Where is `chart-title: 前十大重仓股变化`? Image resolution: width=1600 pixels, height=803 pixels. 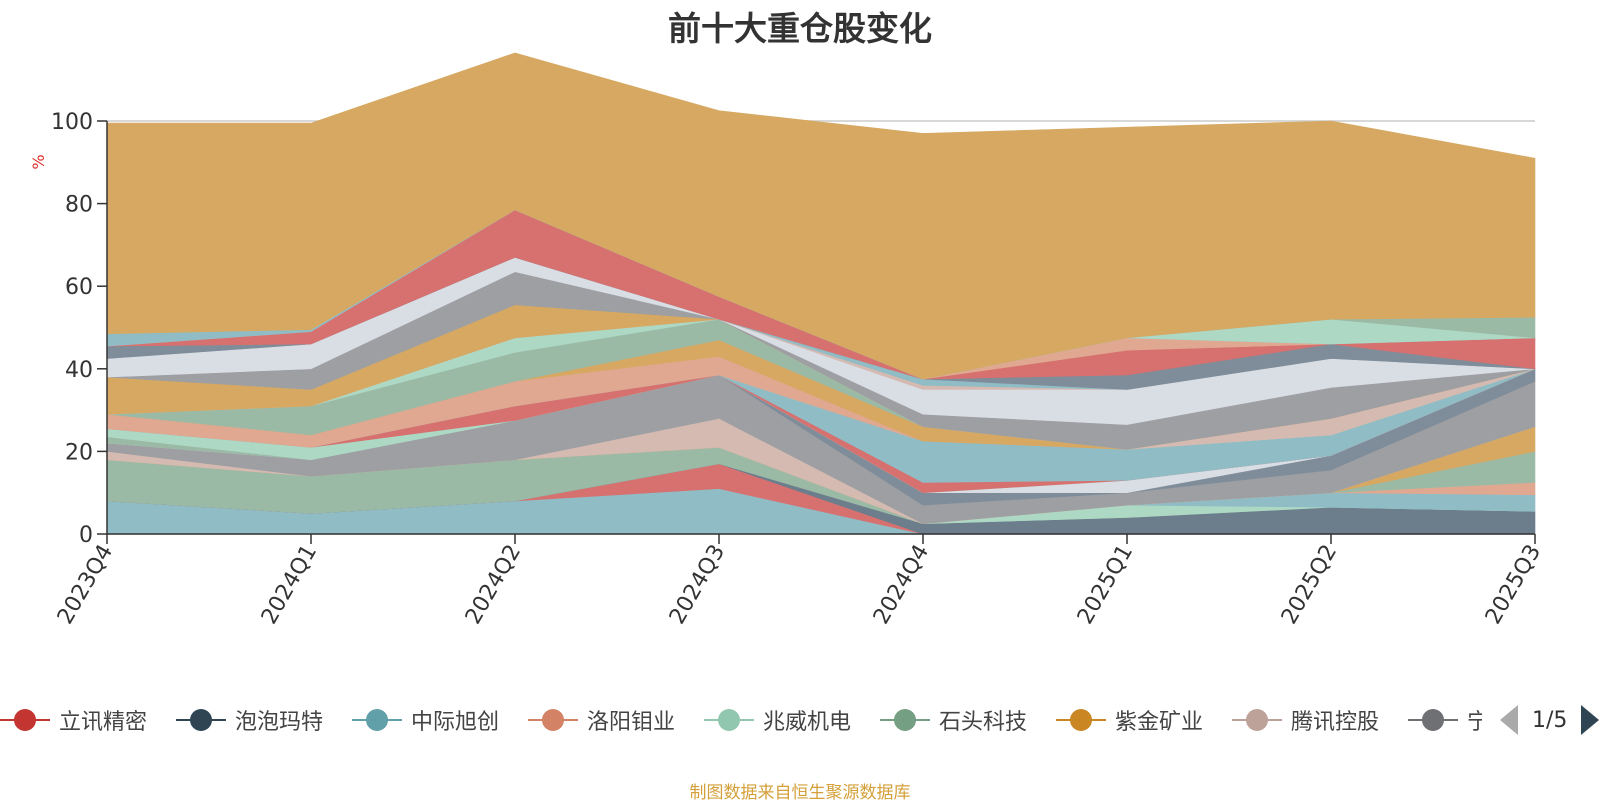
chart-title: 前十大重仓股变化 is located at coordinates (800, 28).